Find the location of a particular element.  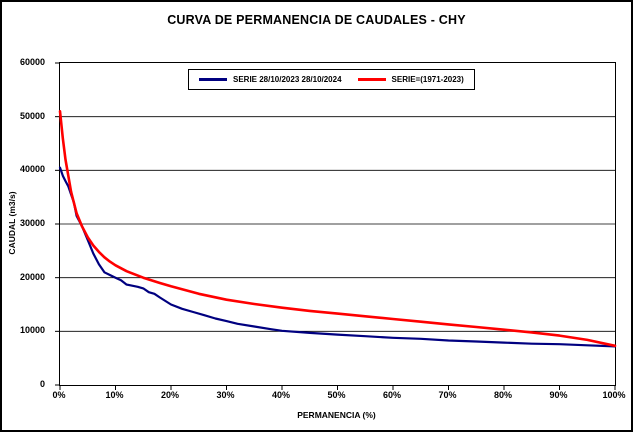

x-axis-ticks: 0% 10% 20% 30% 40% 50% 60% 70% 80% 90% 100% is located at coordinates (338, 396).